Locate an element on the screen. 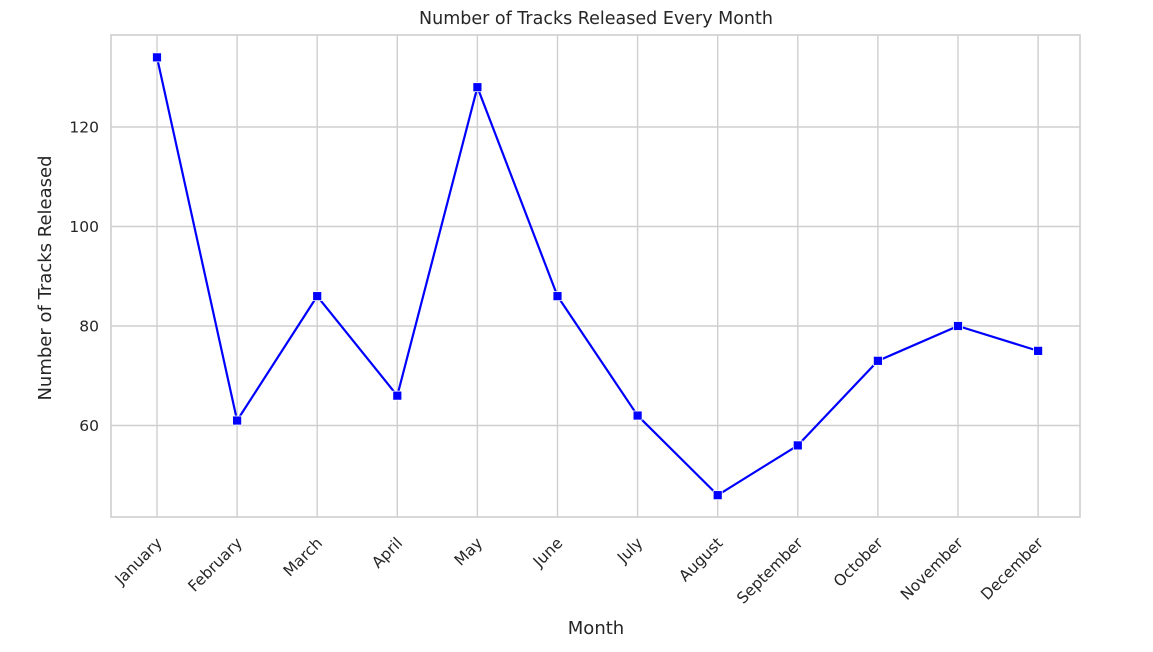 This screenshot has width=1153, height=652. x-tick-label: September is located at coordinates (770, 571).